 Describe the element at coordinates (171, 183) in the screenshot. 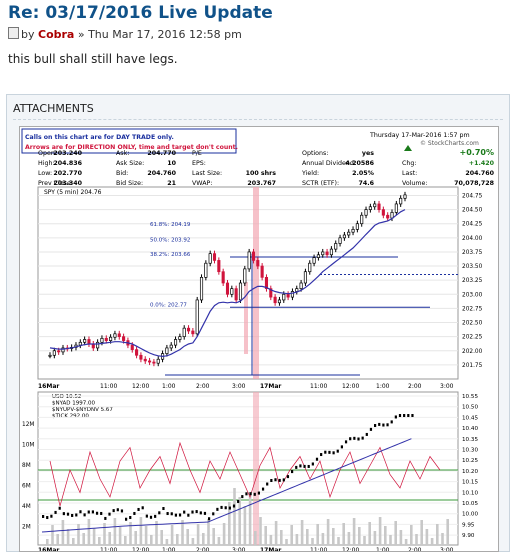

I see `info-value: 21` at that location.